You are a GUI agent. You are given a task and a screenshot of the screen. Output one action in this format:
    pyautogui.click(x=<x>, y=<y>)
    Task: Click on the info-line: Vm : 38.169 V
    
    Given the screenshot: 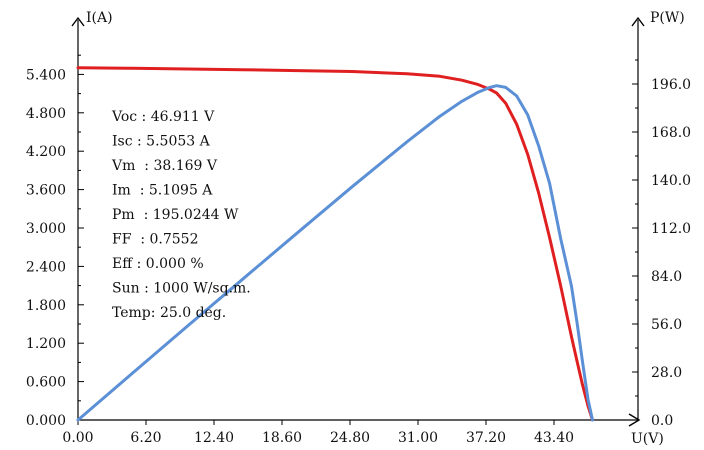 What is the action you would take?
    pyautogui.click(x=164, y=166)
    